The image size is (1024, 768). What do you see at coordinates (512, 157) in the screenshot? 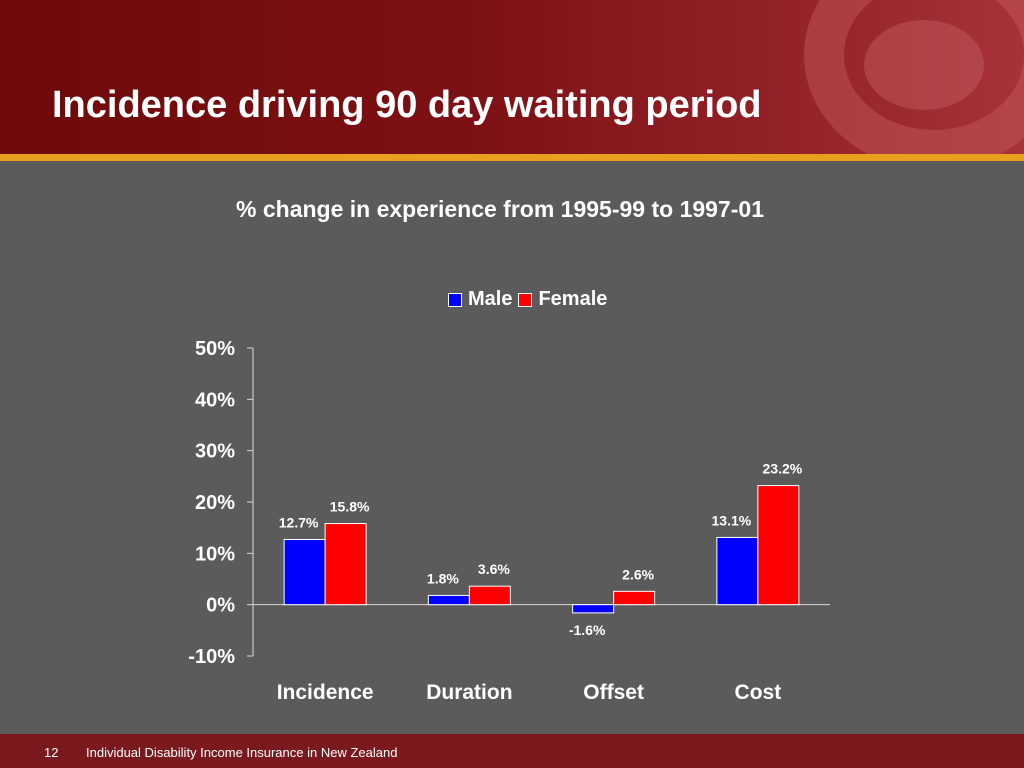
I see `header-accent-line` at bounding box center [512, 157].